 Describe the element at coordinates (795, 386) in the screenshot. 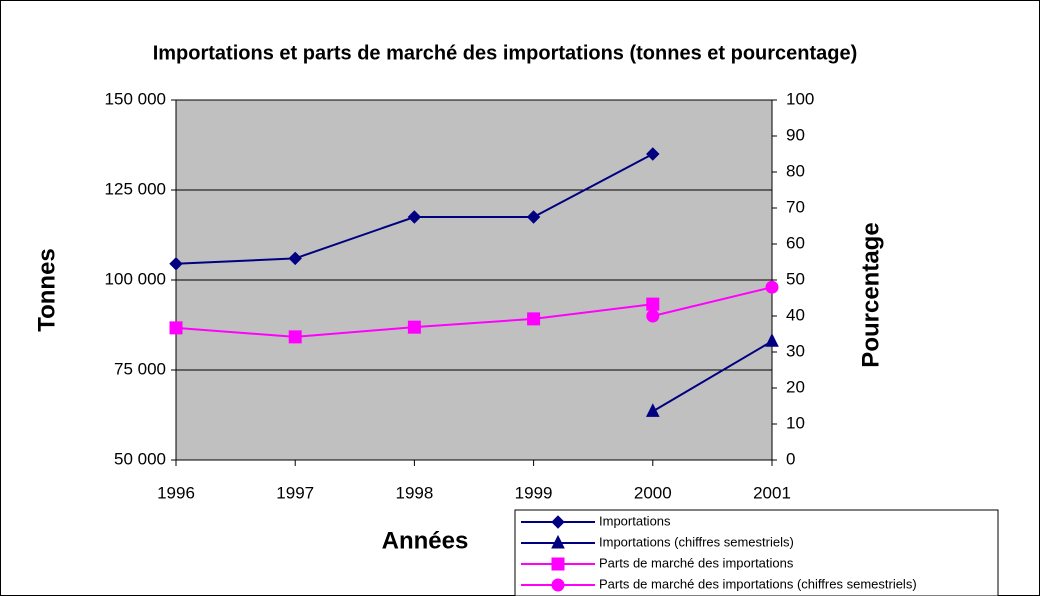

I see `y2-tick-label: 20` at that location.